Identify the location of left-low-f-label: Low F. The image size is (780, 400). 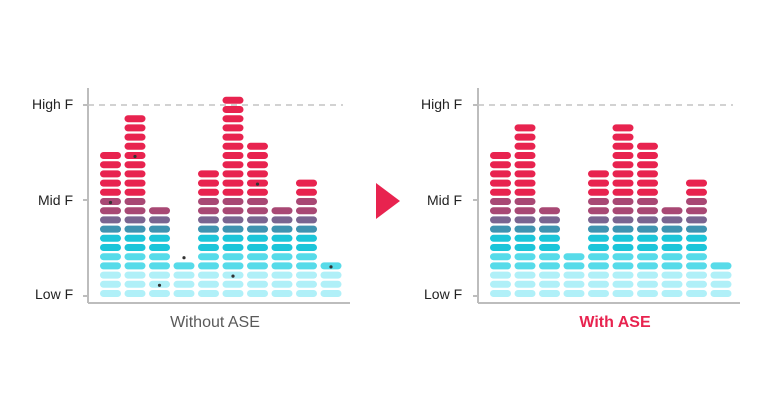
(54, 294).